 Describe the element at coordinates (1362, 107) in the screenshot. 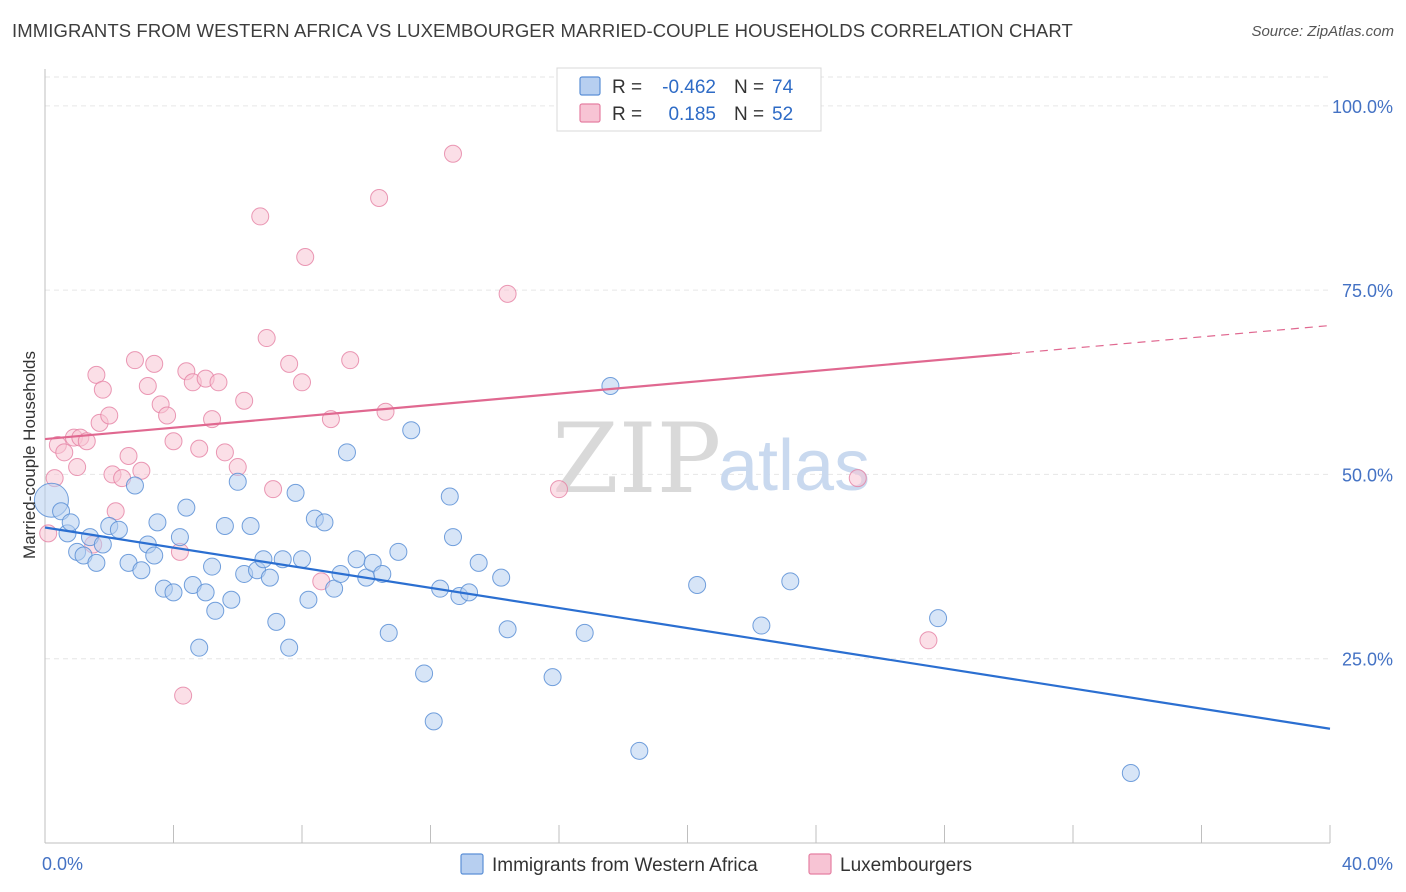

I see `y-tick-label-3: 100.0%` at that location.